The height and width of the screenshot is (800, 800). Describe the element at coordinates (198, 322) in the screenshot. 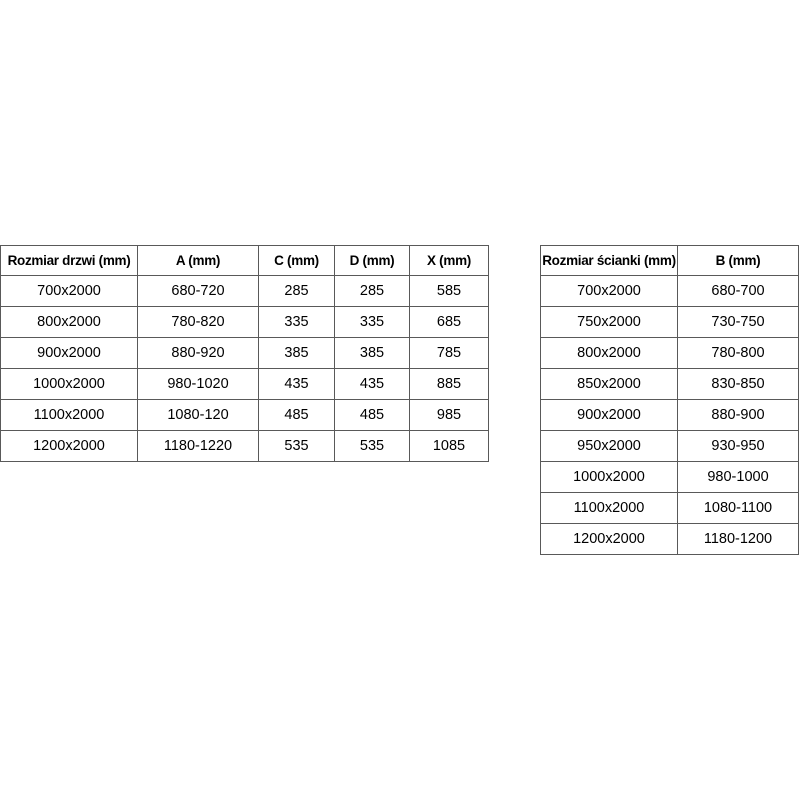

I see `table-cell: 780-820` at that location.